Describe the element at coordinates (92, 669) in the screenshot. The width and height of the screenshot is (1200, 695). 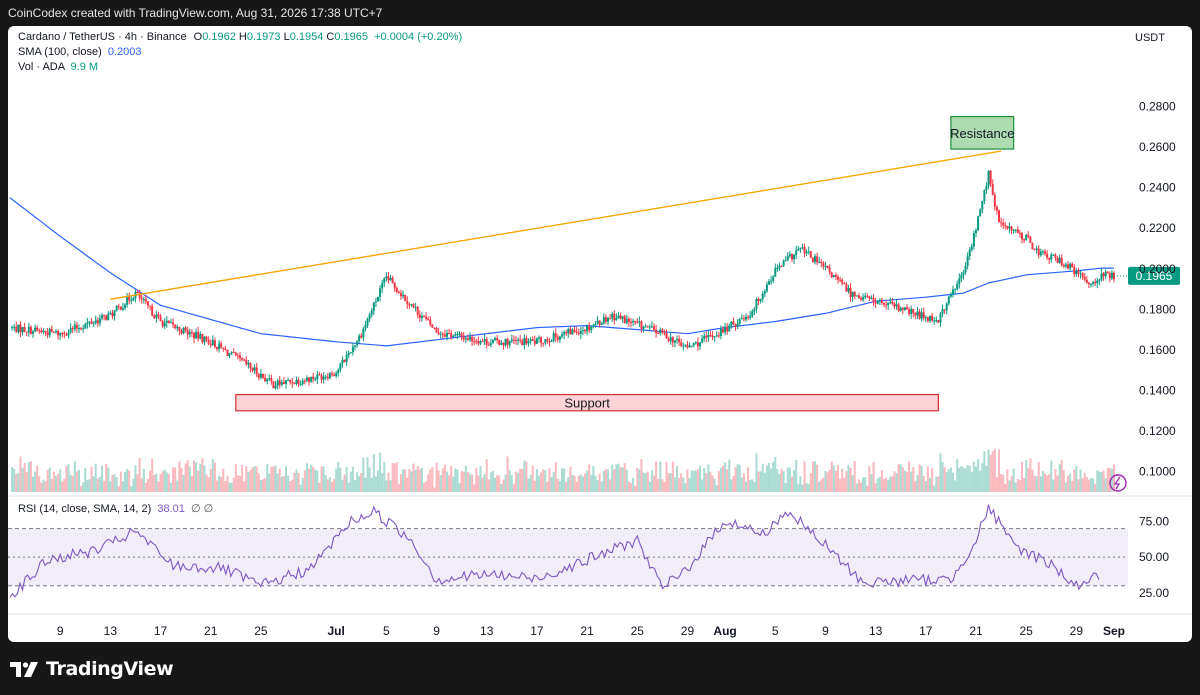
I see `tradingview-footer: TradingView` at that location.